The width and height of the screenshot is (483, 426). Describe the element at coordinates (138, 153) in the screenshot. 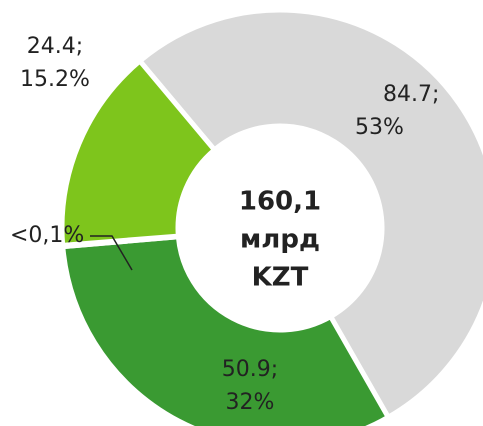

I see `donut-segment` at that location.